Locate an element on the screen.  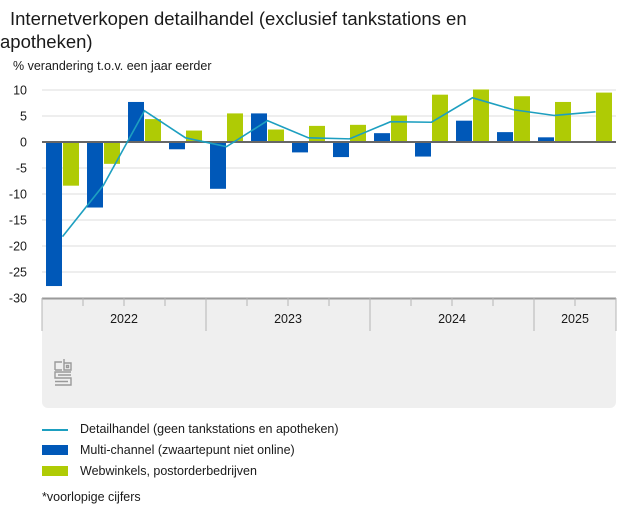
y-tick-label: 5 is located at coordinates (23, 117).